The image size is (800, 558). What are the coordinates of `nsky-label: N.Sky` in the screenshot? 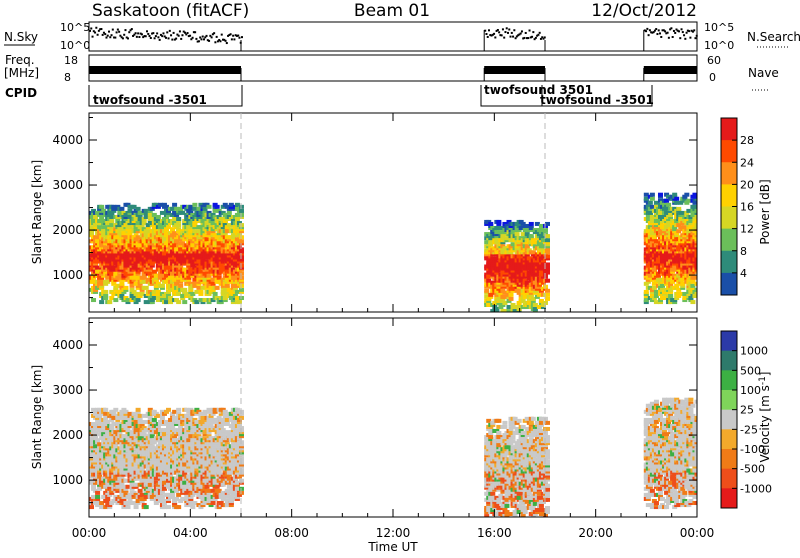 It's located at (21, 37).